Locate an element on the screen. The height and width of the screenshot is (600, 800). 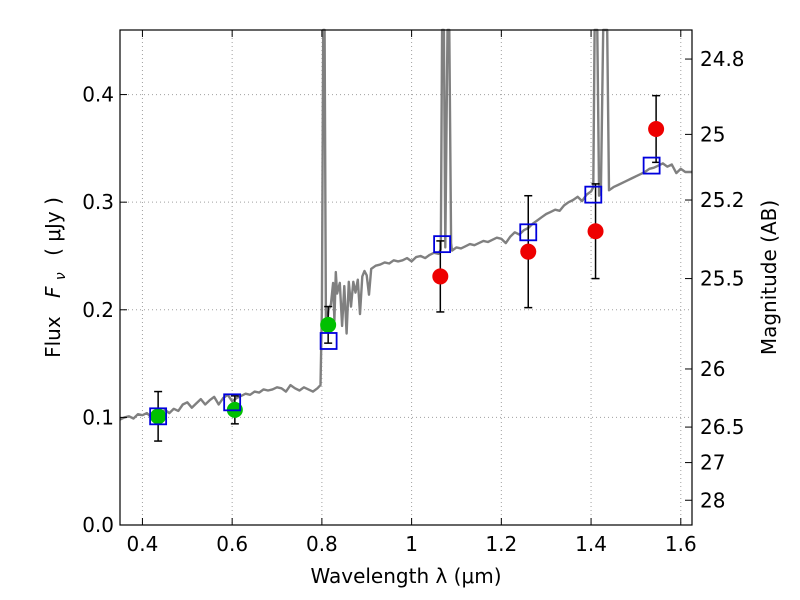
y-tick-label: 0.0 is located at coordinates (98, 525).